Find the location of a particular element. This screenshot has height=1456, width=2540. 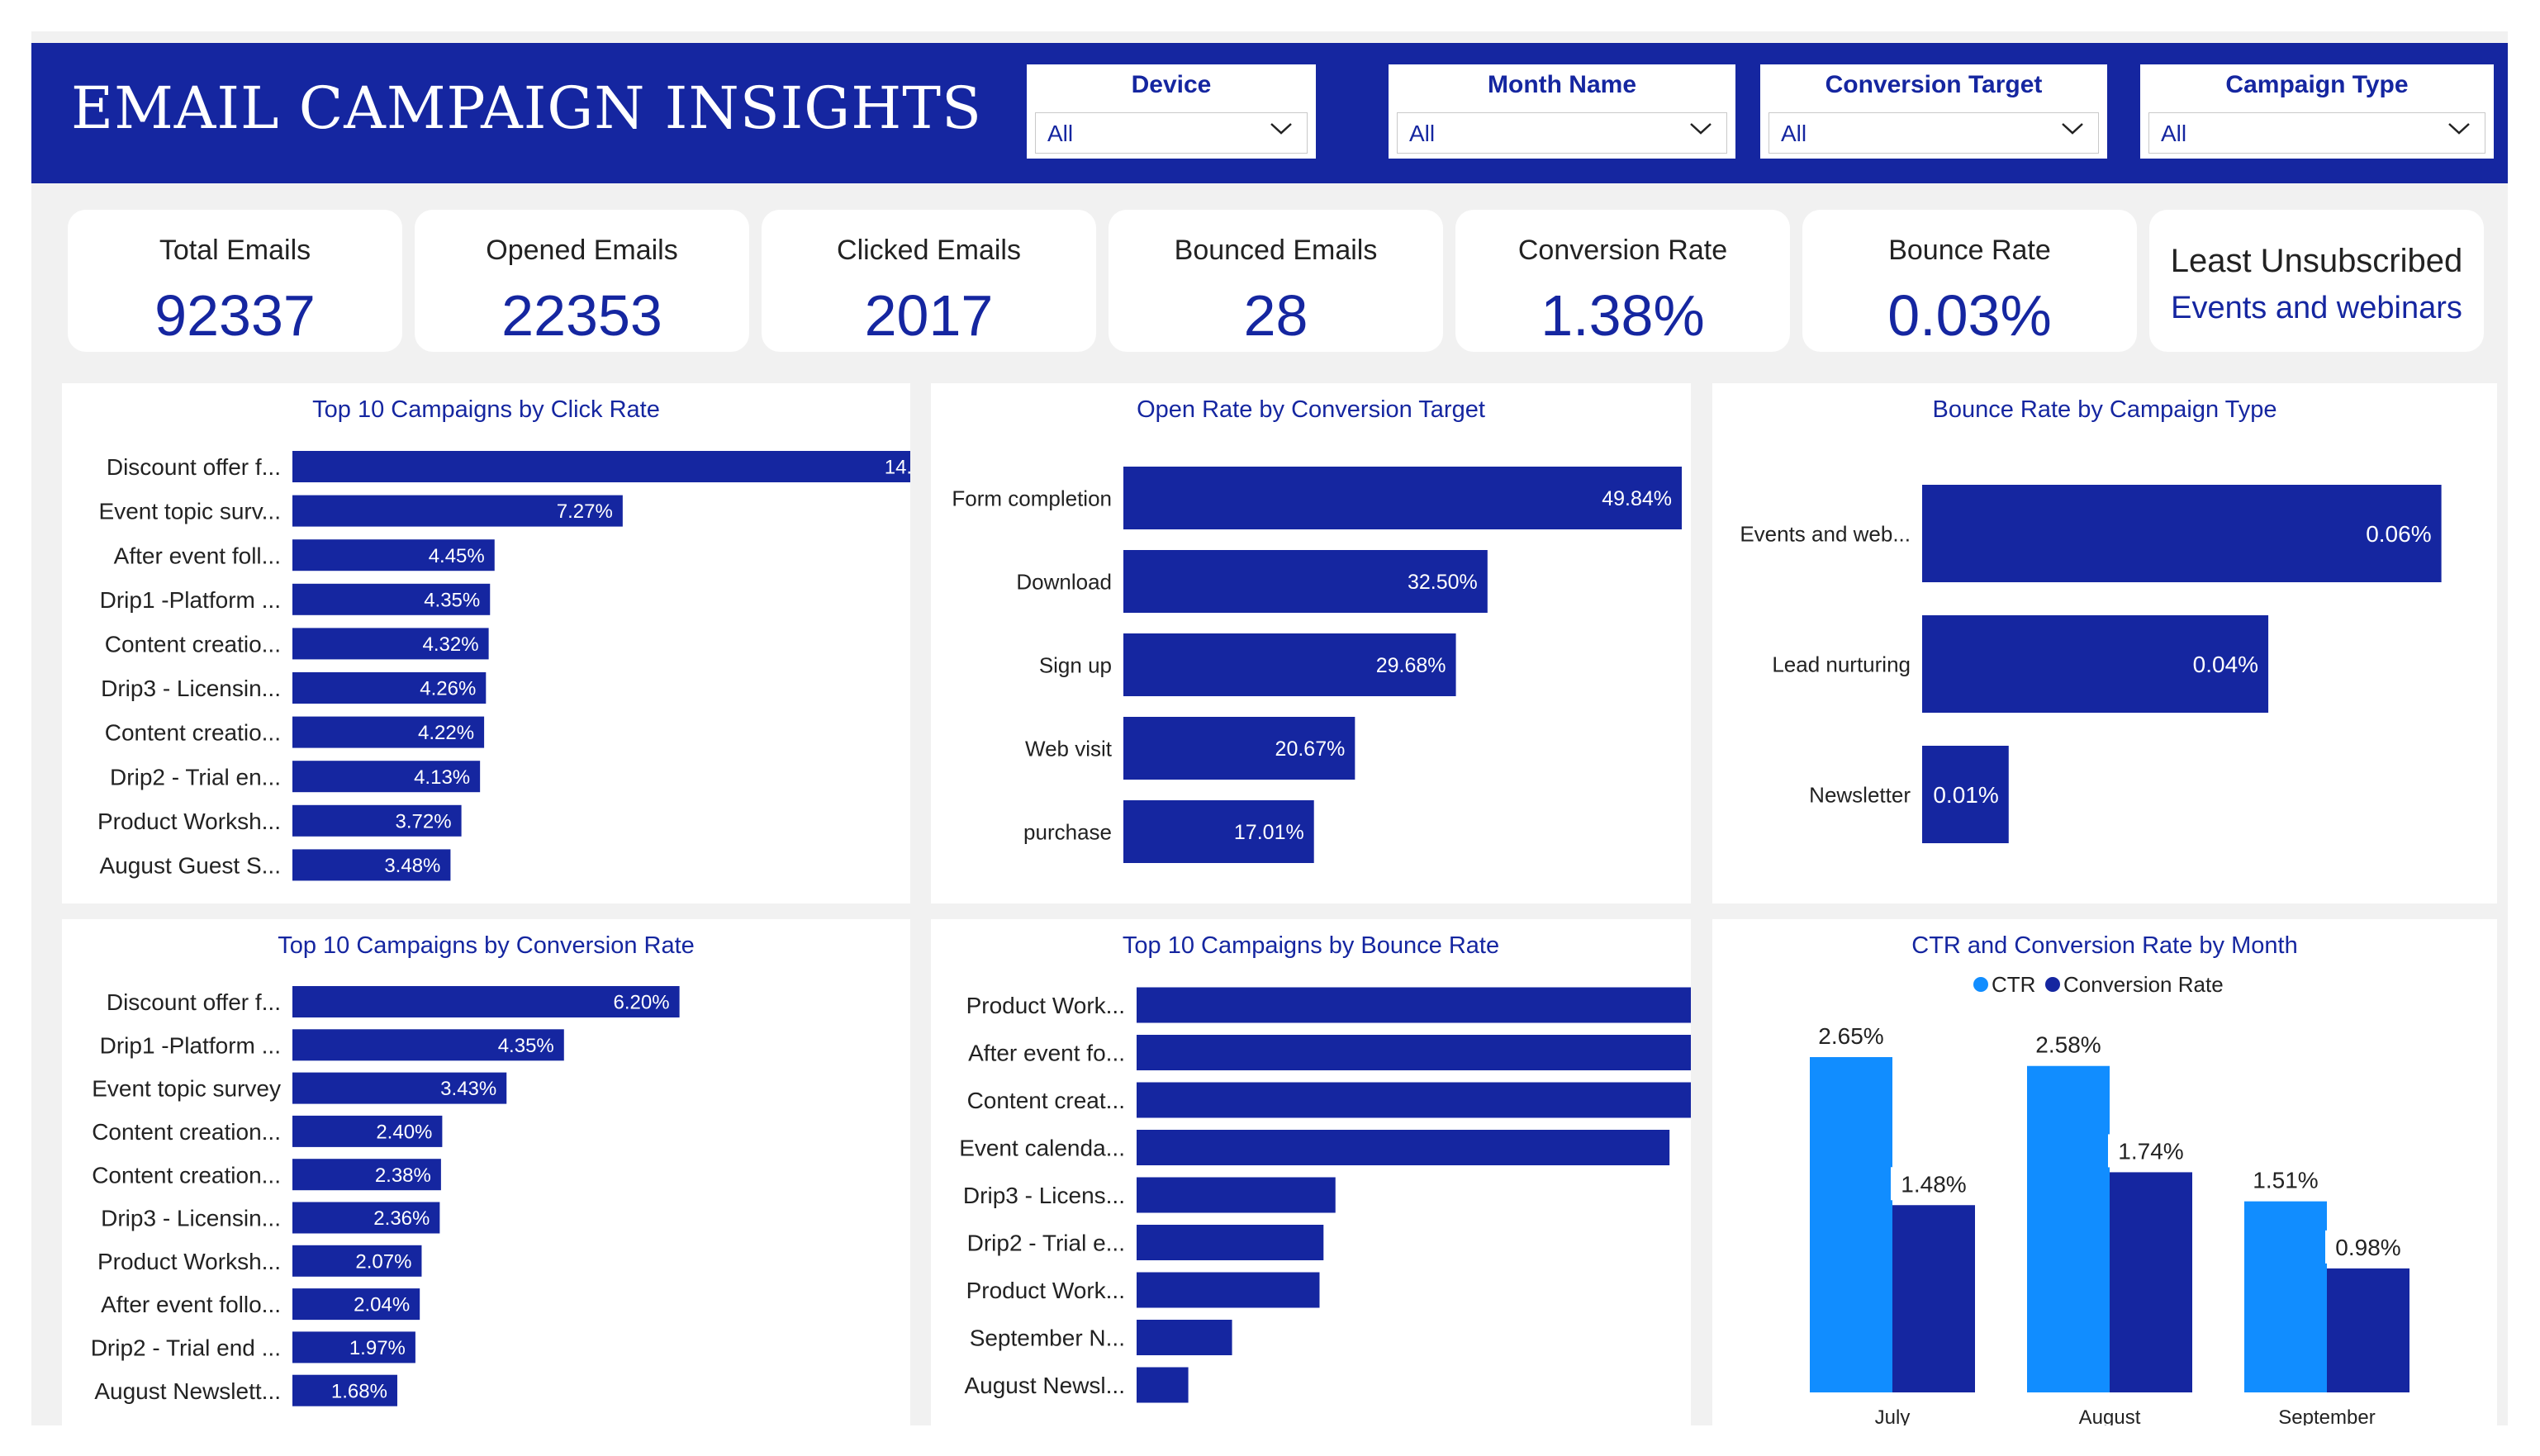

kpi-value: 22353 is located at coordinates (582, 315).